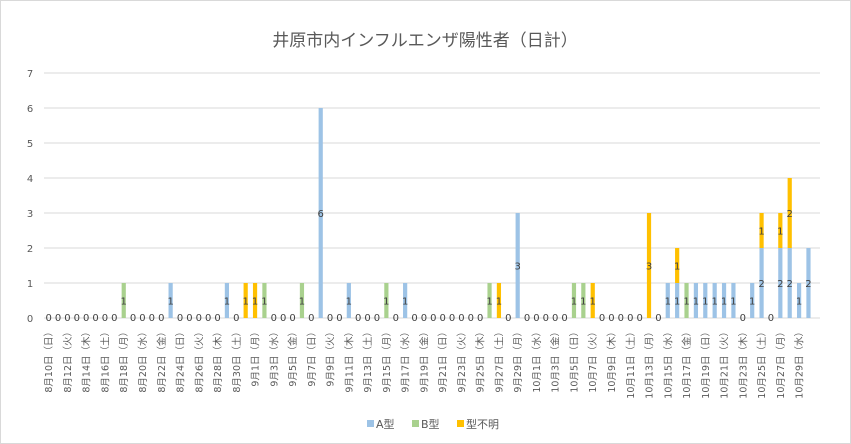 Image resolution: width=851 pixels, height=444 pixels. Describe the element at coordinates (612, 360) in the screenshot. I see `x-tick-label: 10月9日（木）` at that location.